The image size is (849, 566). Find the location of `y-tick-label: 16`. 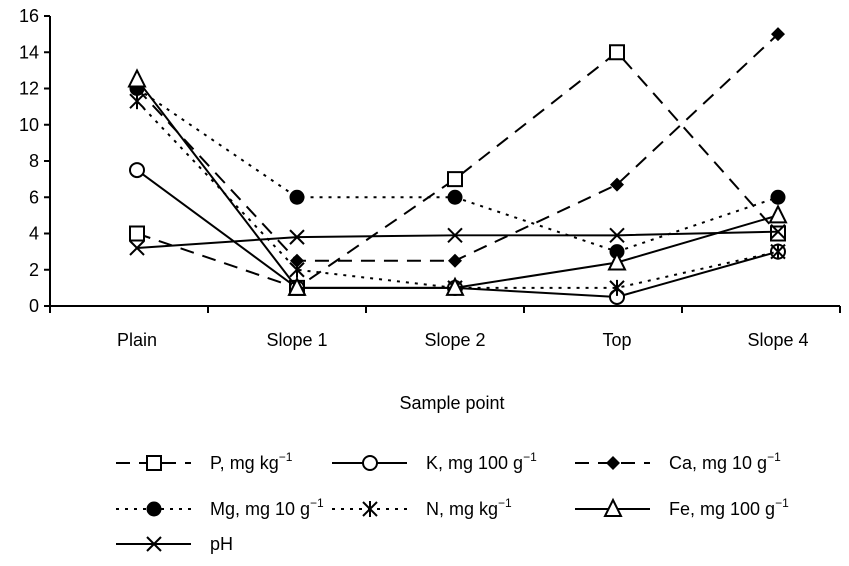

y-tick-label: 16 is located at coordinates (29, 16).